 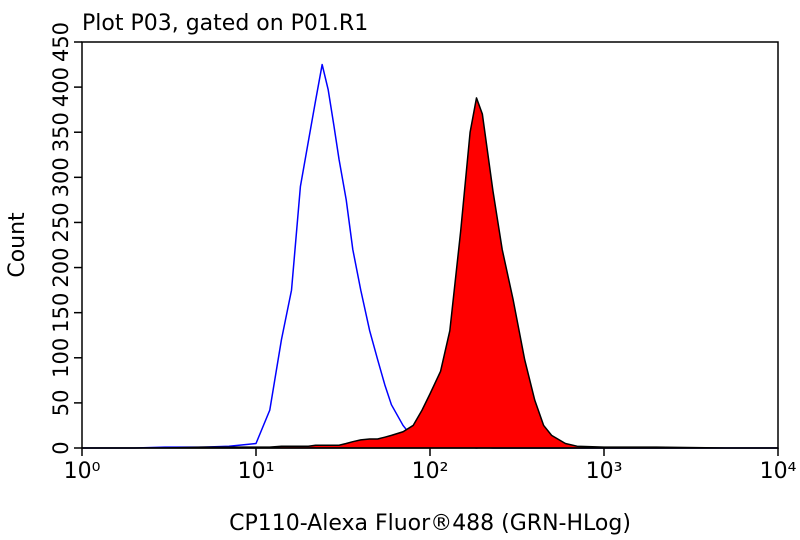 I want to click on y-tick-label: 250, so click(x=61, y=222).